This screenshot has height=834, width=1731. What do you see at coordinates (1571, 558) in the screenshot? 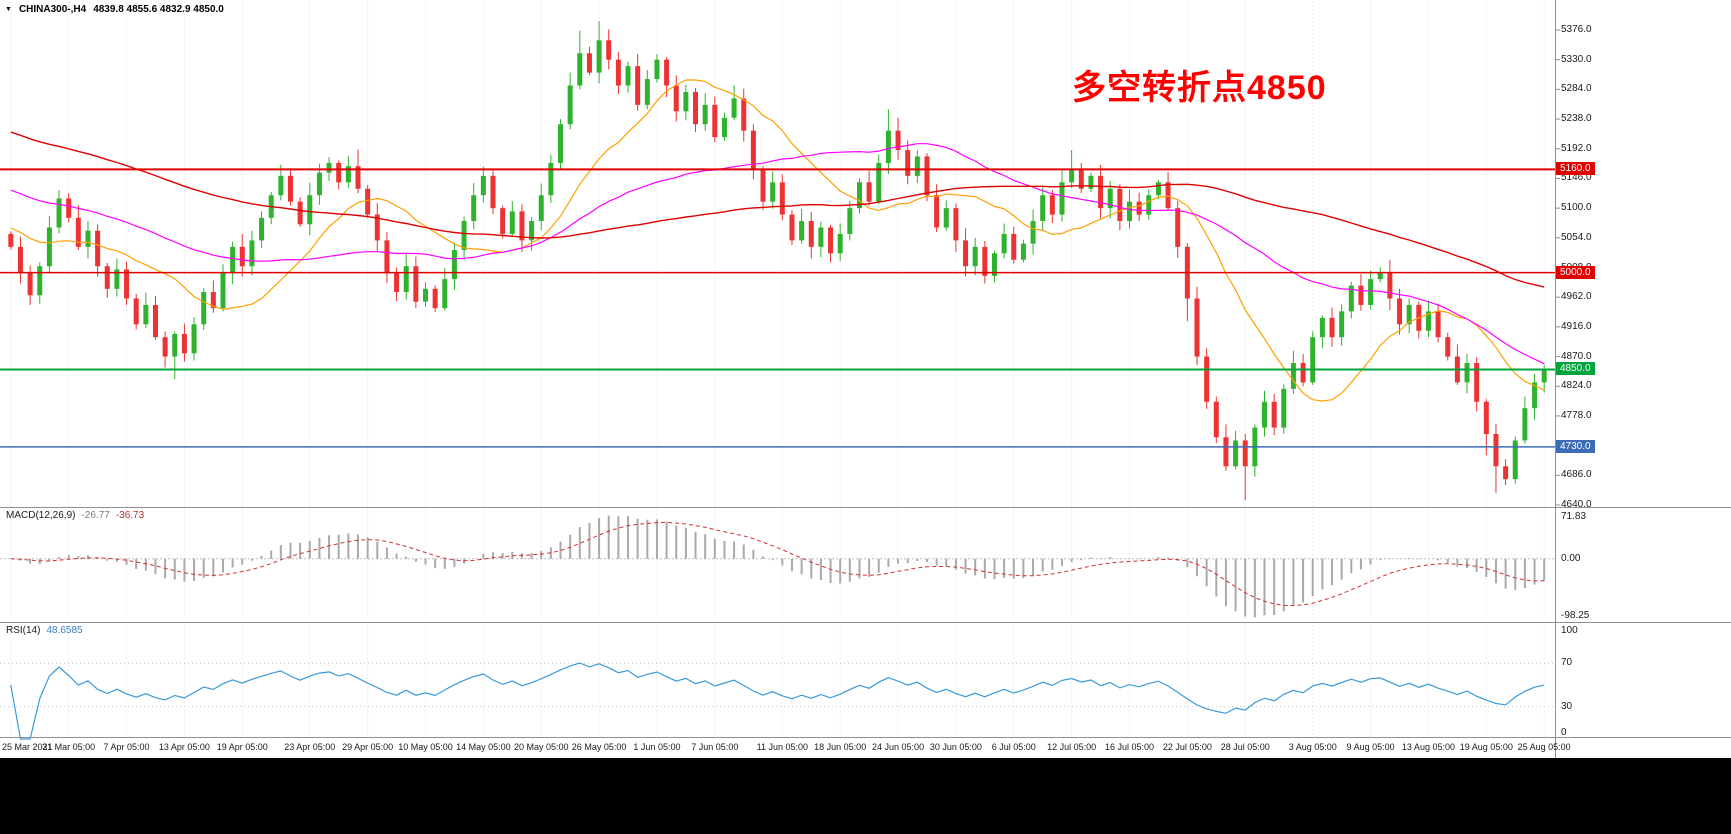
I see `macd-axis-label: 0.00` at bounding box center [1571, 558].